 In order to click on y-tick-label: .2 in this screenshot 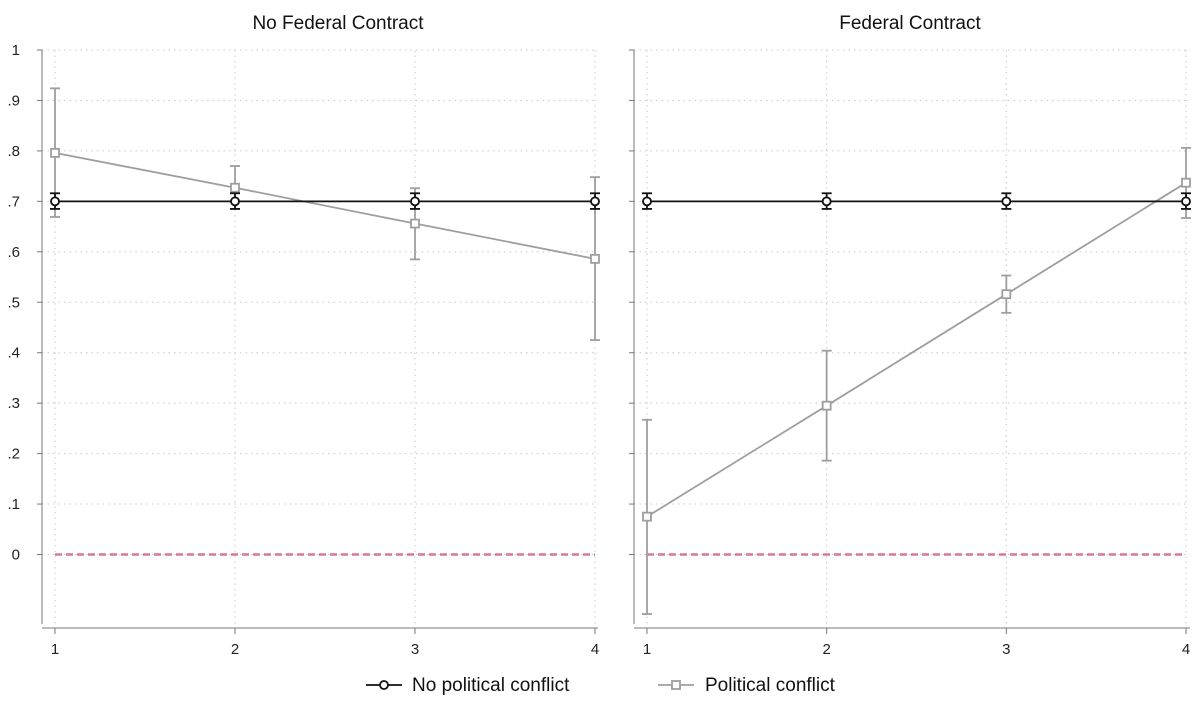, I will do `click(13, 454)`.